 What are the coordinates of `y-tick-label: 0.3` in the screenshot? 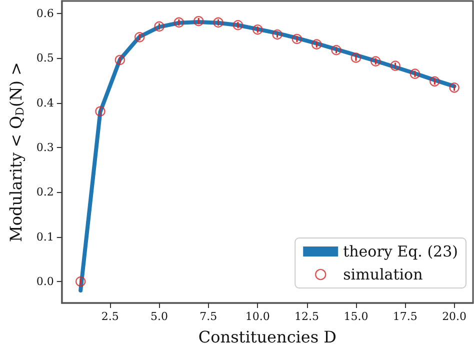 It's located at (45, 147).